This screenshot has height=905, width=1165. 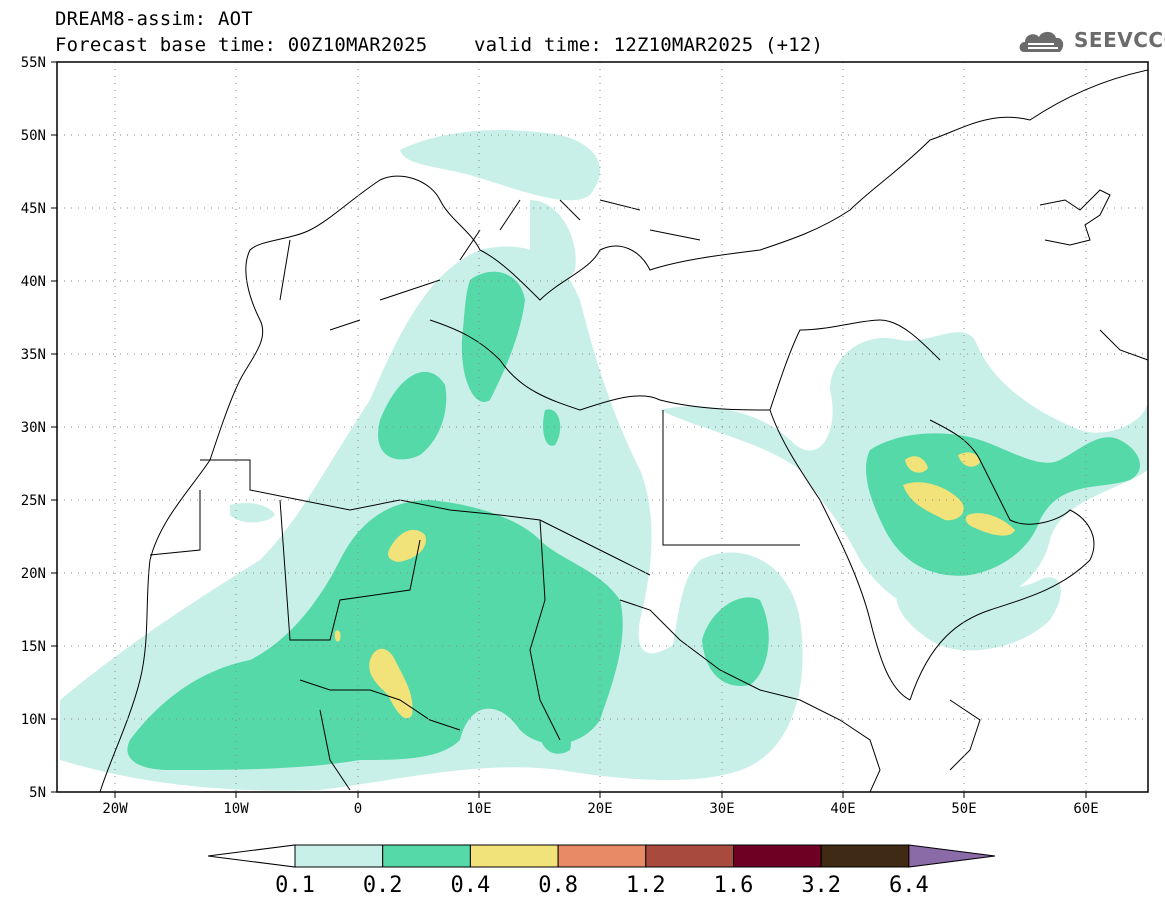 What do you see at coordinates (33, 209) in the screenshot?
I see `lat-label: 45N` at bounding box center [33, 209].